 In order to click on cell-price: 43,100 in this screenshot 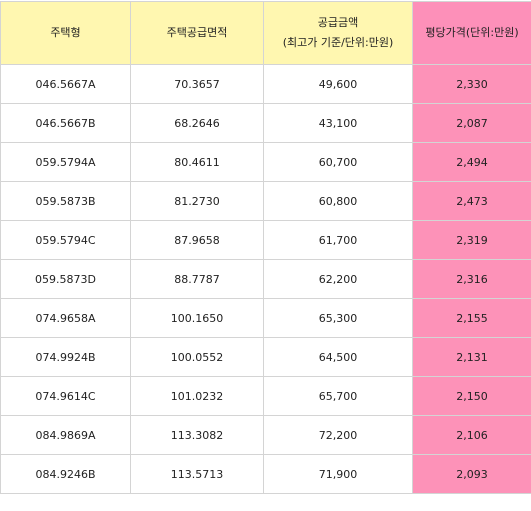, I will do `click(338, 123)`.